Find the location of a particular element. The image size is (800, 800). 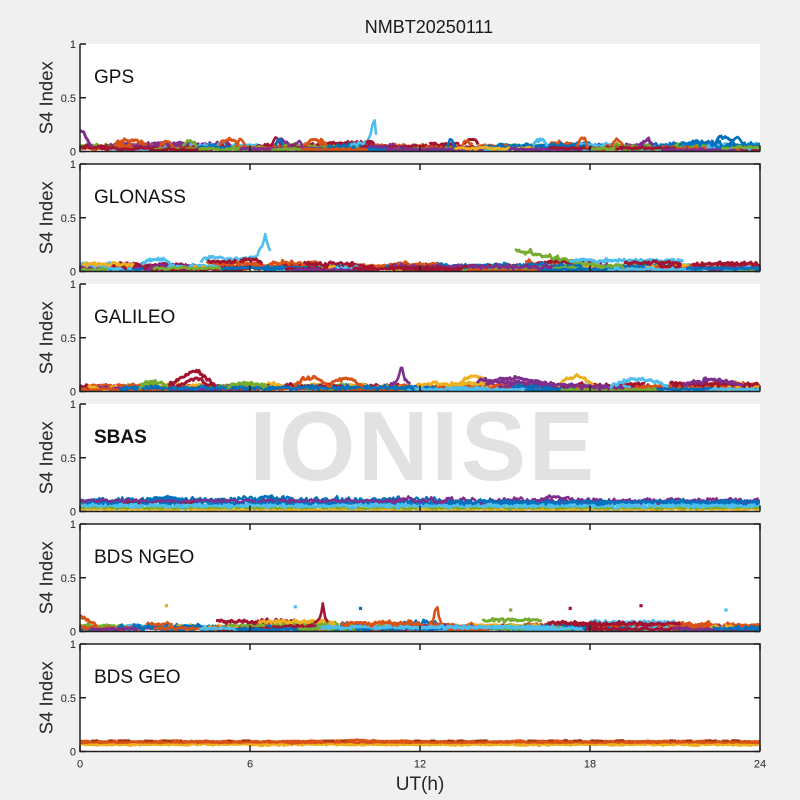

svg-text: 6 is located at coordinates (250, 765).